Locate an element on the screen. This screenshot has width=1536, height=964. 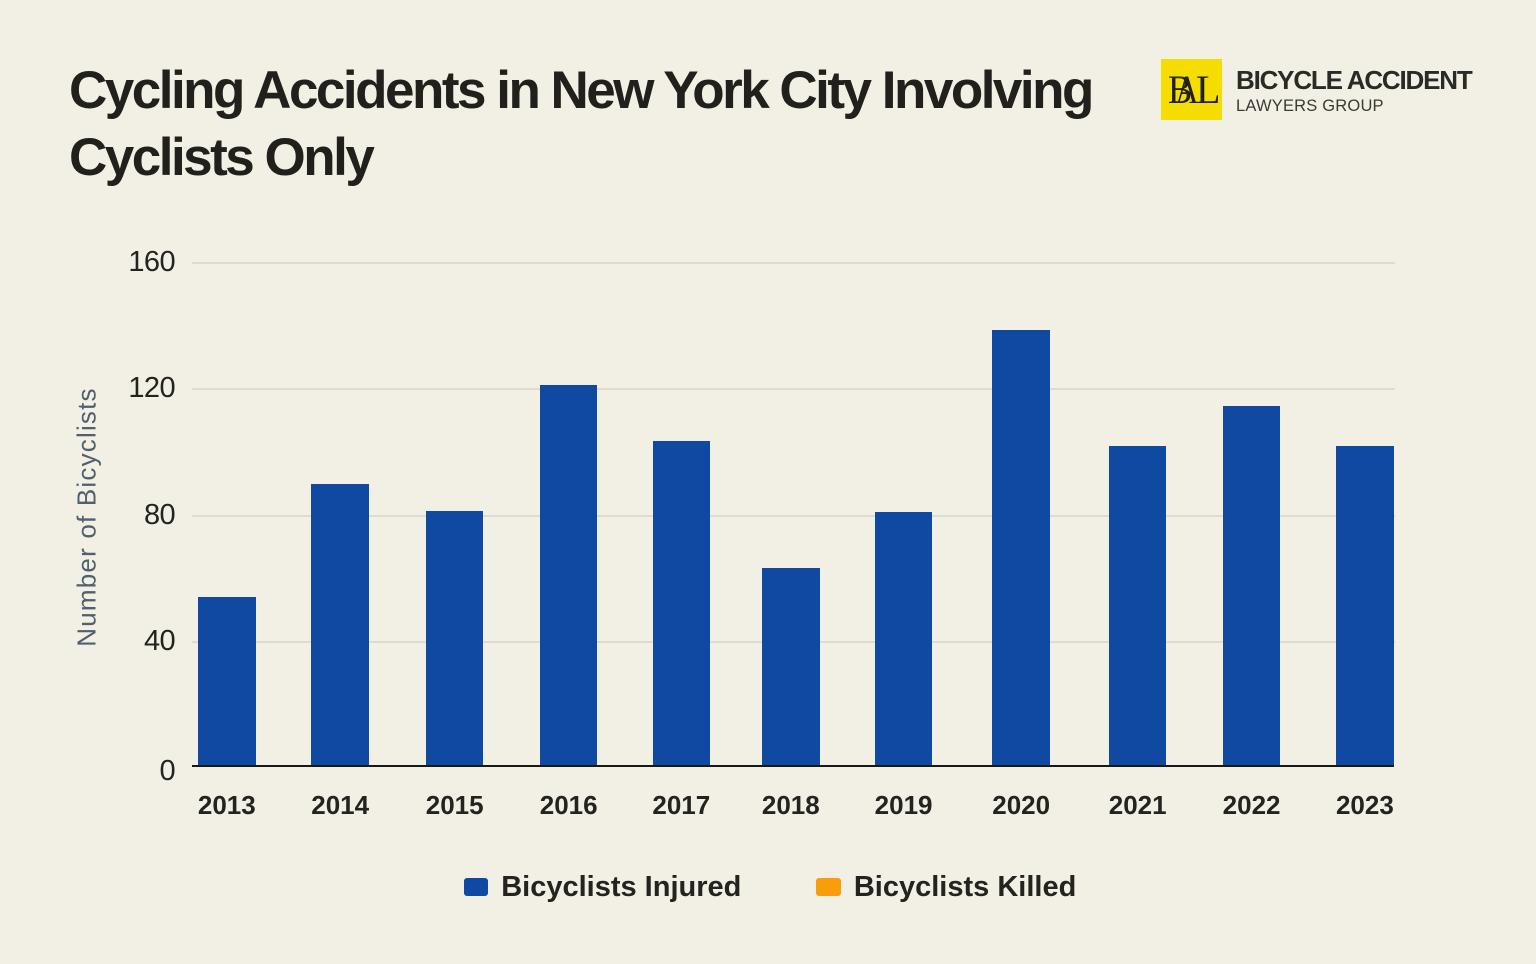
svg-text: L is located at coordinates (1208, 89).